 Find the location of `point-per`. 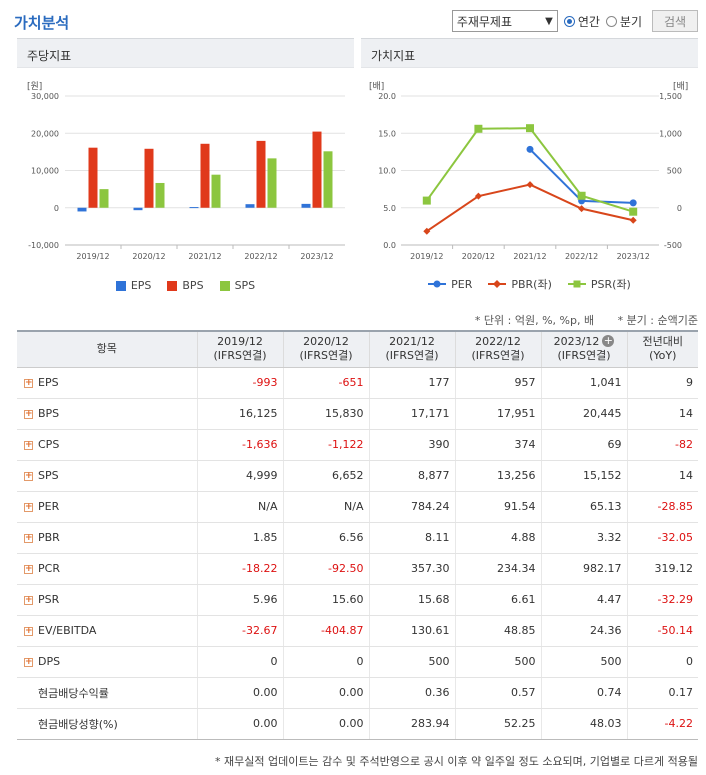

point-per is located at coordinates (530, 149).